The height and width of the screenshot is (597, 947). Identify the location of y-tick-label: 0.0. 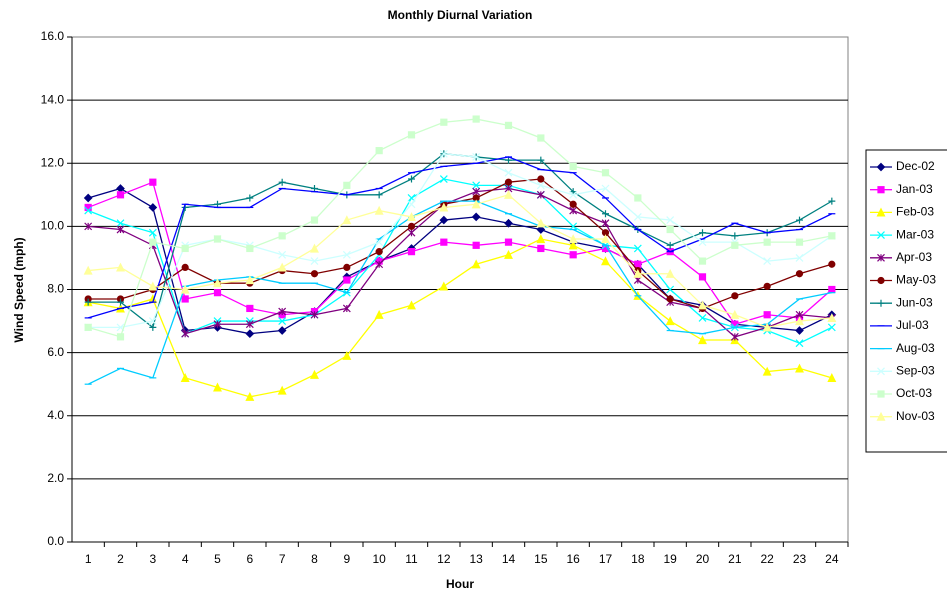
(55, 541).